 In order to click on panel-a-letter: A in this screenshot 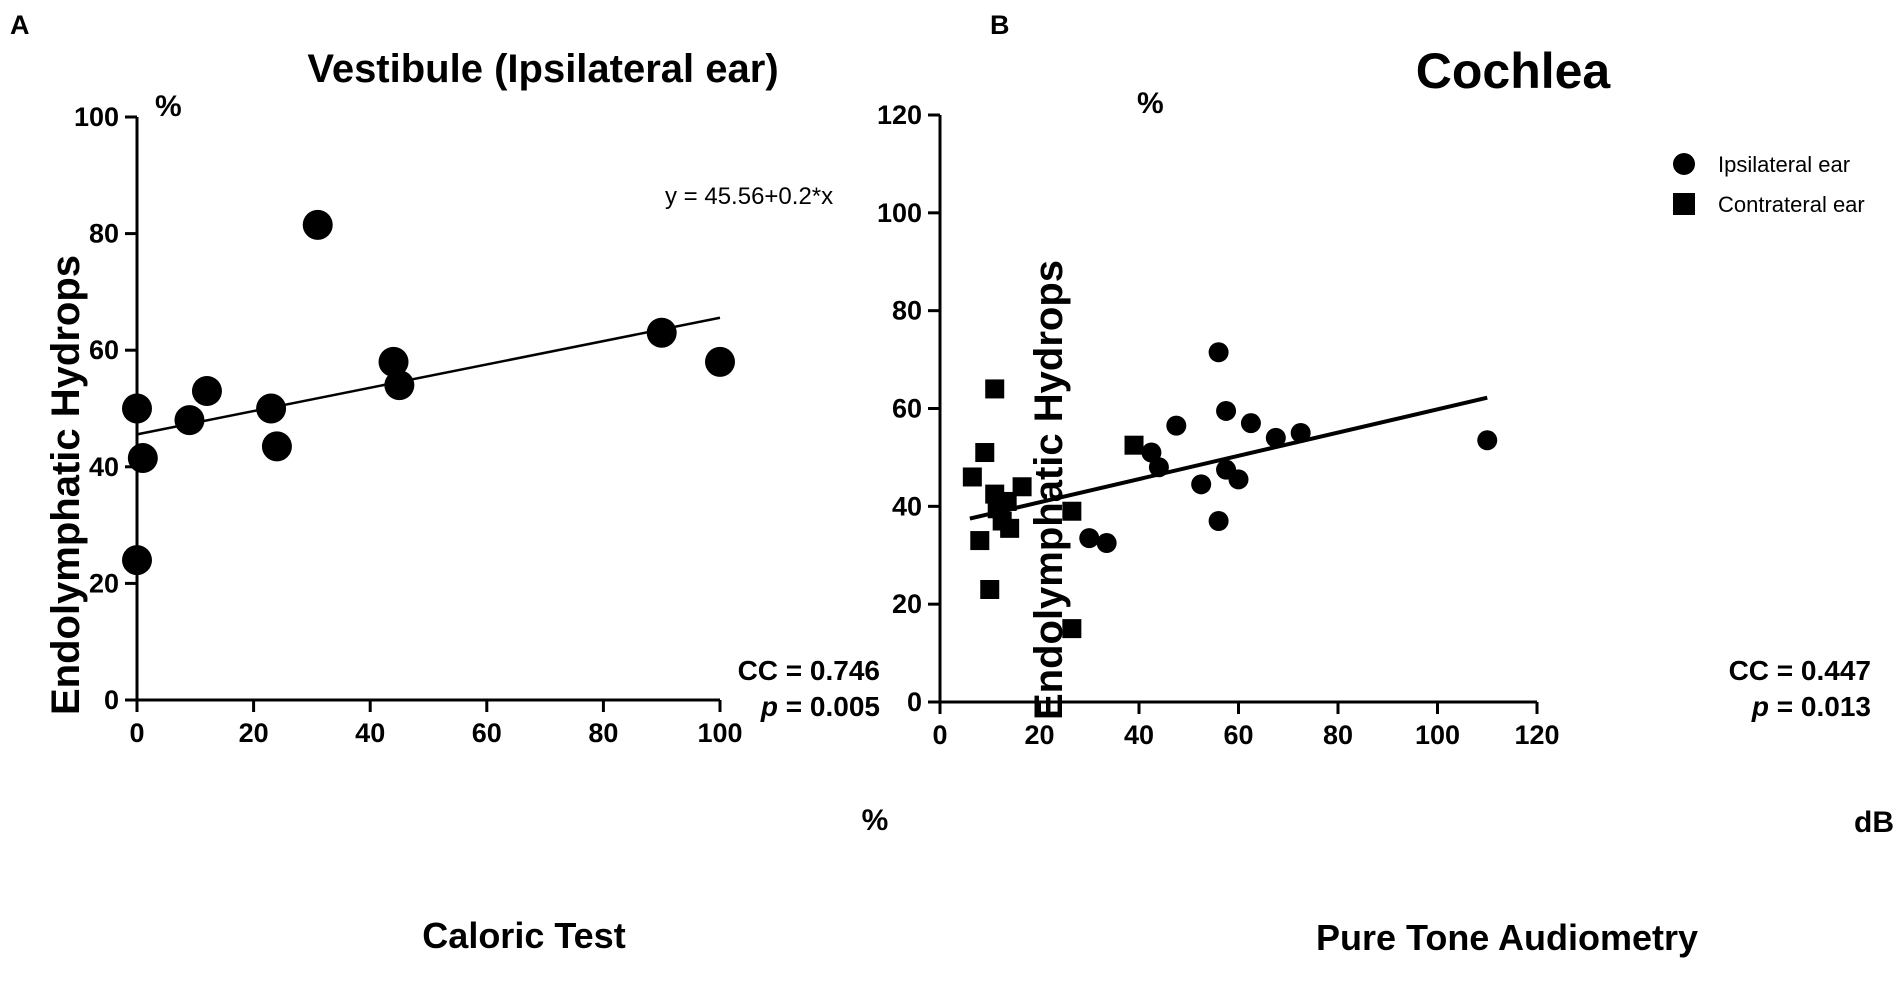, I will do `click(20, 25)`.